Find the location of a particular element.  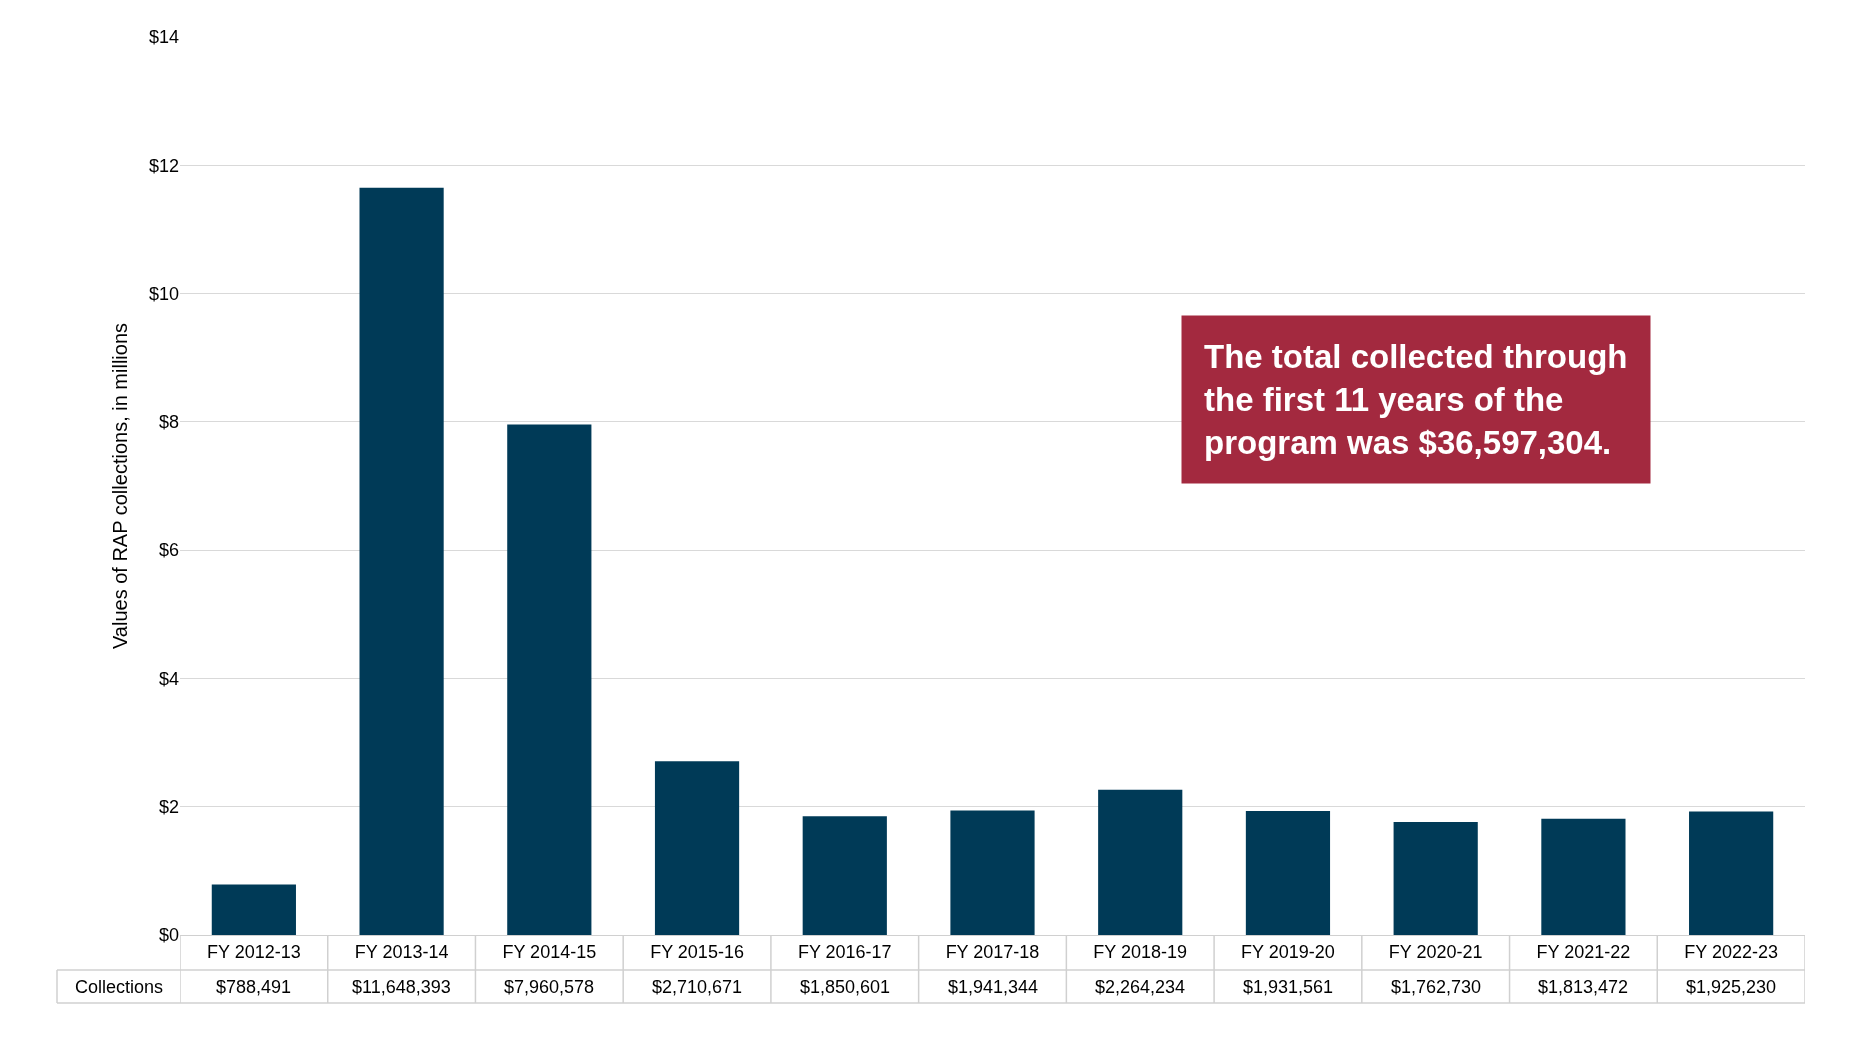

text: $1,925,230 is located at coordinates (1731, 987).